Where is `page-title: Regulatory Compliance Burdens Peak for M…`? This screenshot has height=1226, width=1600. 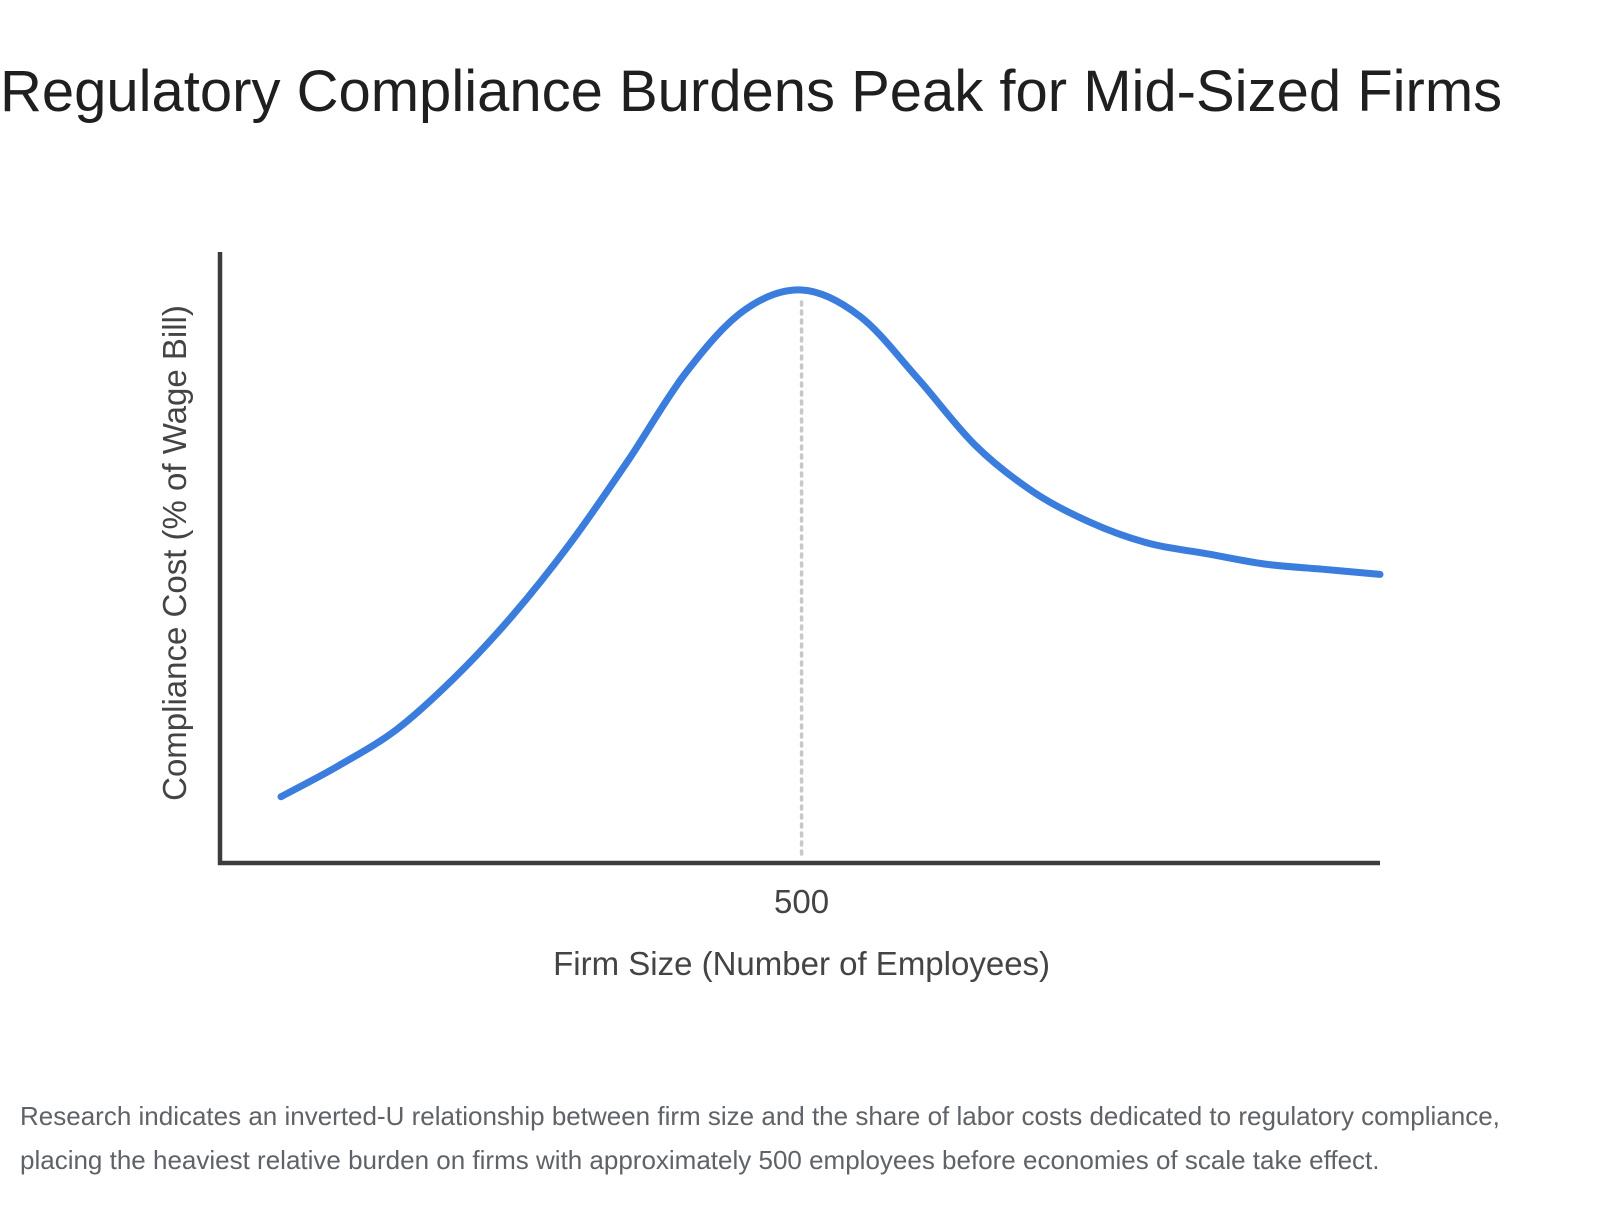 page-title: Regulatory Compliance Burdens Peak for M… is located at coordinates (751, 91).